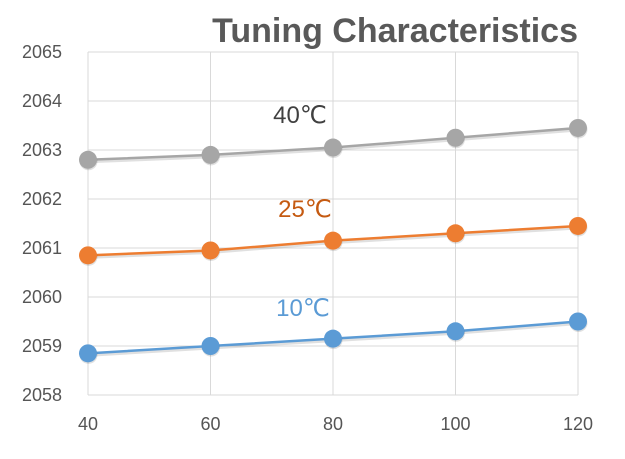 This screenshot has height=459, width=625. What do you see at coordinates (300, 115) in the screenshot?
I see `series-label: 40℃` at bounding box center [300, 115].